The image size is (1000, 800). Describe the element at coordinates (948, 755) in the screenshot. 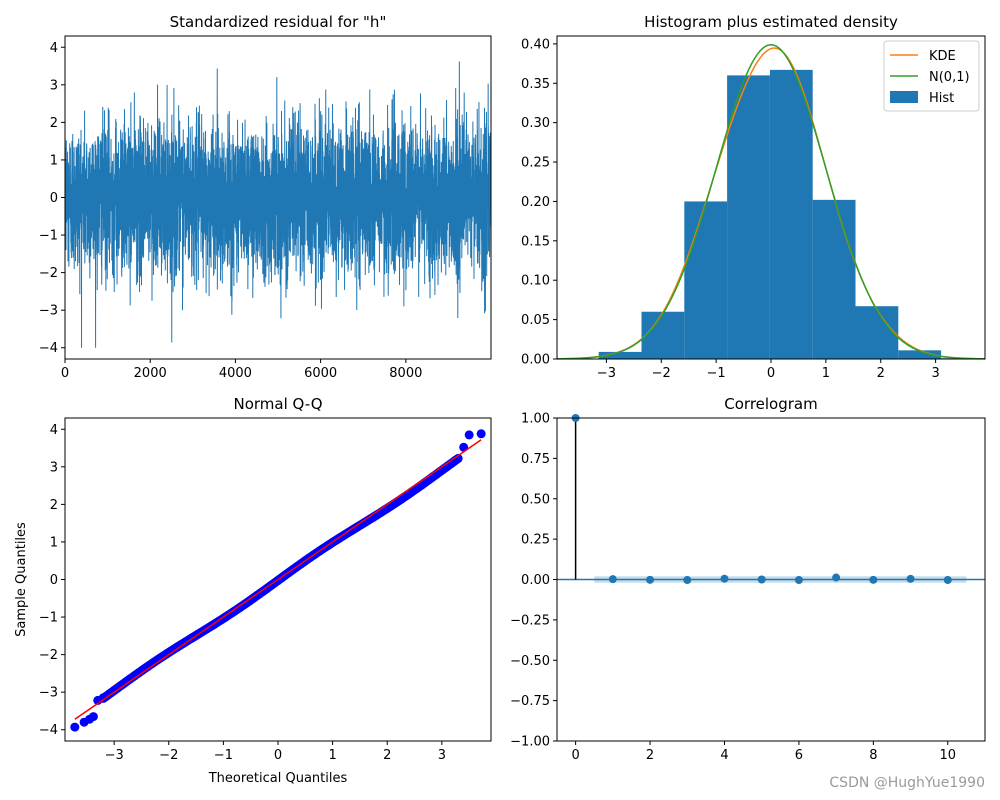

I see `x-tick-label: 10` at that location.